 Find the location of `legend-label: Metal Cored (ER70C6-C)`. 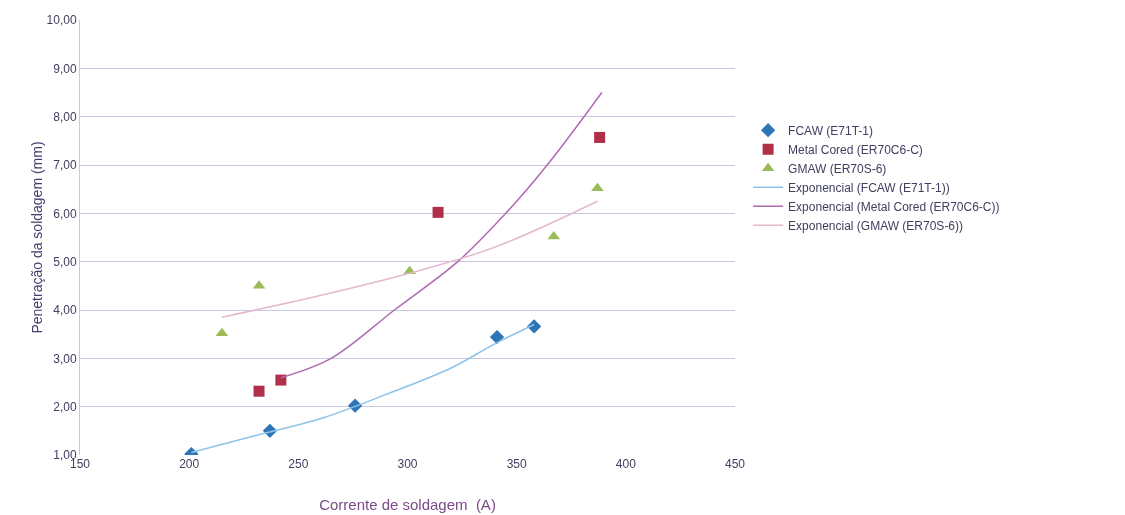

legend-label: Metal Cored (ER70C6-C) is located at coordinates (855, 149).